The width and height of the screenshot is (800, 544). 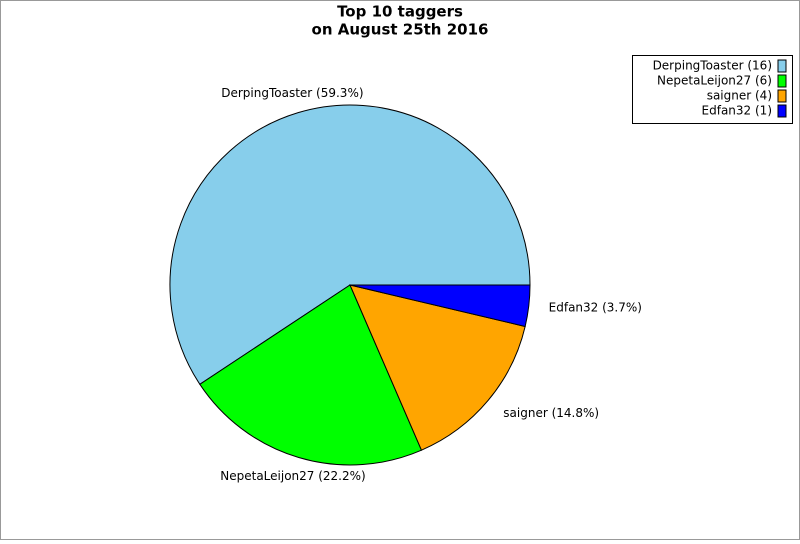 What do you see at coordinates (739, 96) in the screenshot?
I see `legend-label: saigner (4)` at bounding box center [739, 96].